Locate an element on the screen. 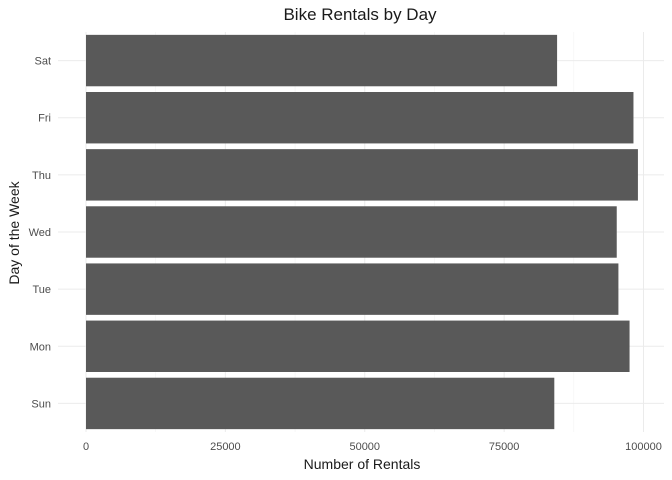  y-tick-label: Tue is located at coordinates (41, 290).